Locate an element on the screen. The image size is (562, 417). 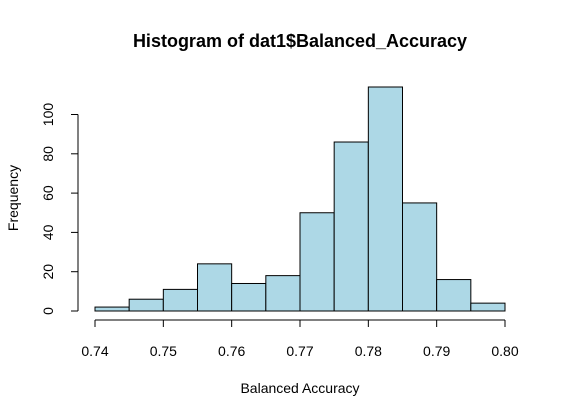
y-tick-label: 100 is located at coordinates (48, 115).